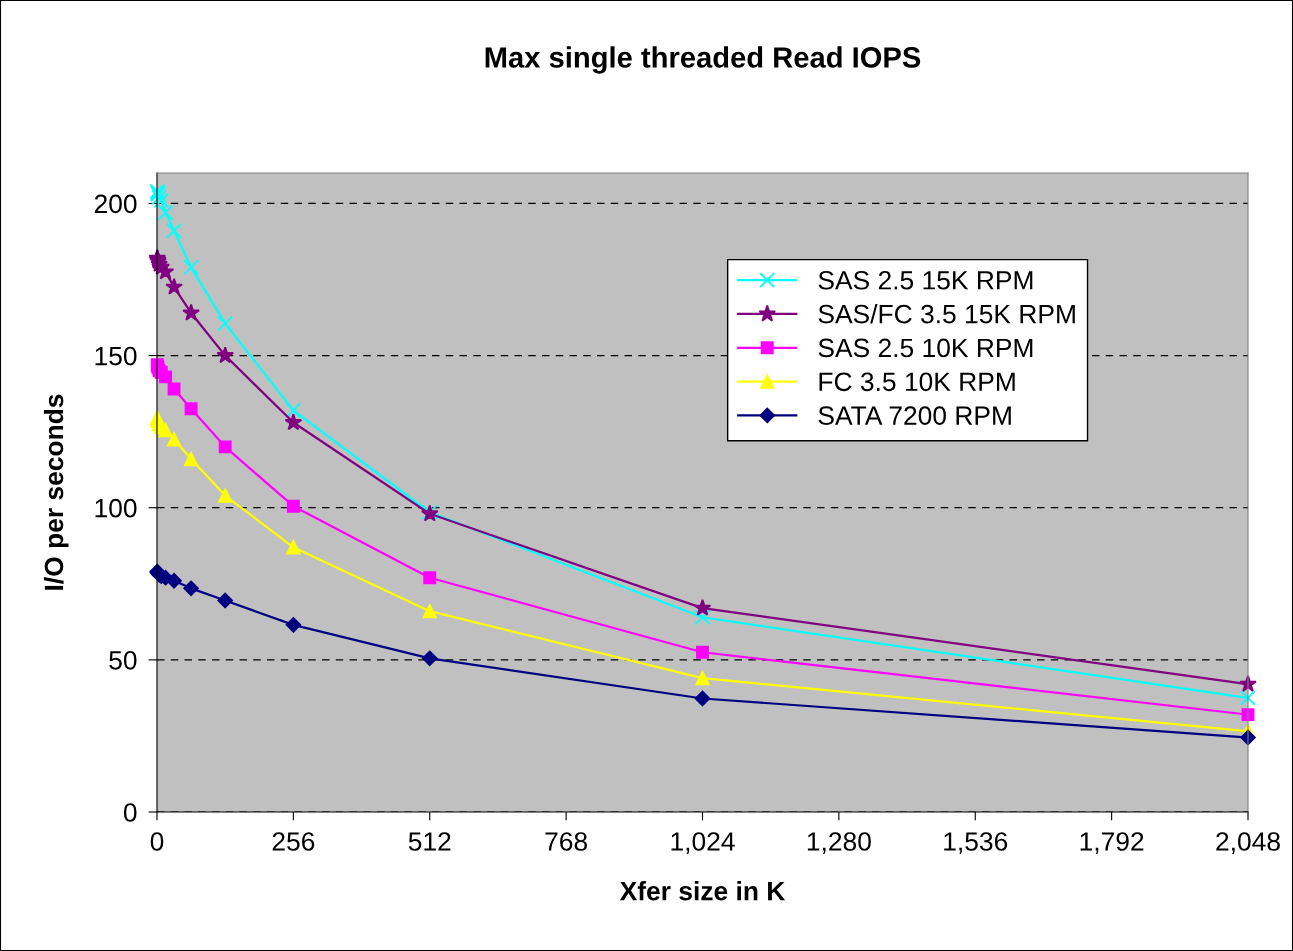 The image size is (1293, 951). I want to click on legend-label: SAS 2.5 15K RPM, so click(925, 280).